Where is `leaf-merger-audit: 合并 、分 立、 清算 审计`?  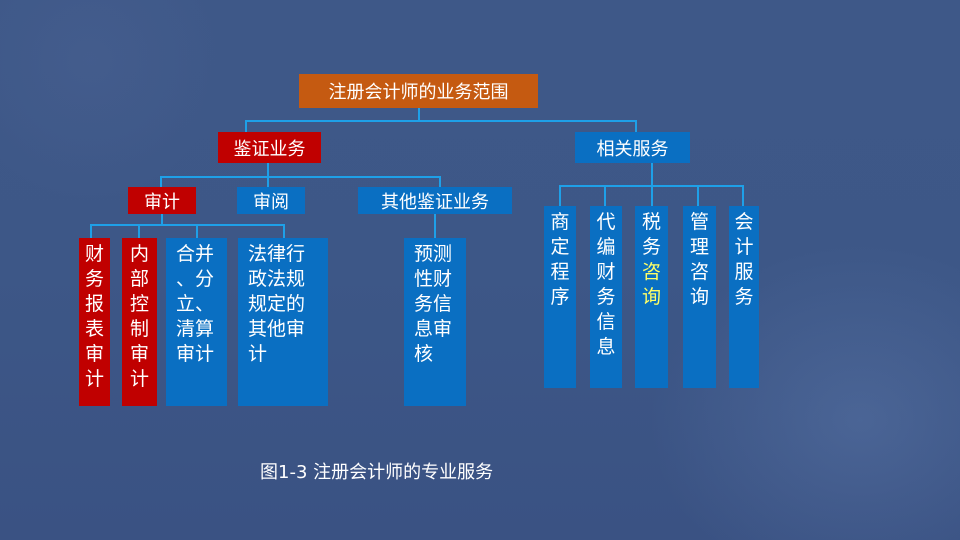
leaf-merger-audit: 合并 、分 立、 清算 审计 is located at coordinates (196, 322).